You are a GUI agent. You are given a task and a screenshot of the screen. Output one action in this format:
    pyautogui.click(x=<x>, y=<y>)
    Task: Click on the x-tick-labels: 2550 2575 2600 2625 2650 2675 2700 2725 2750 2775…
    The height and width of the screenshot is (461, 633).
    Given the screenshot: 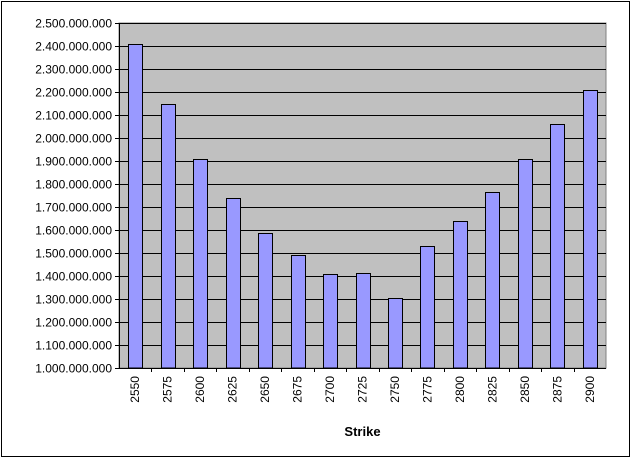 What is the action you would take?
    pyautogui.click(x=362, y=385)
    